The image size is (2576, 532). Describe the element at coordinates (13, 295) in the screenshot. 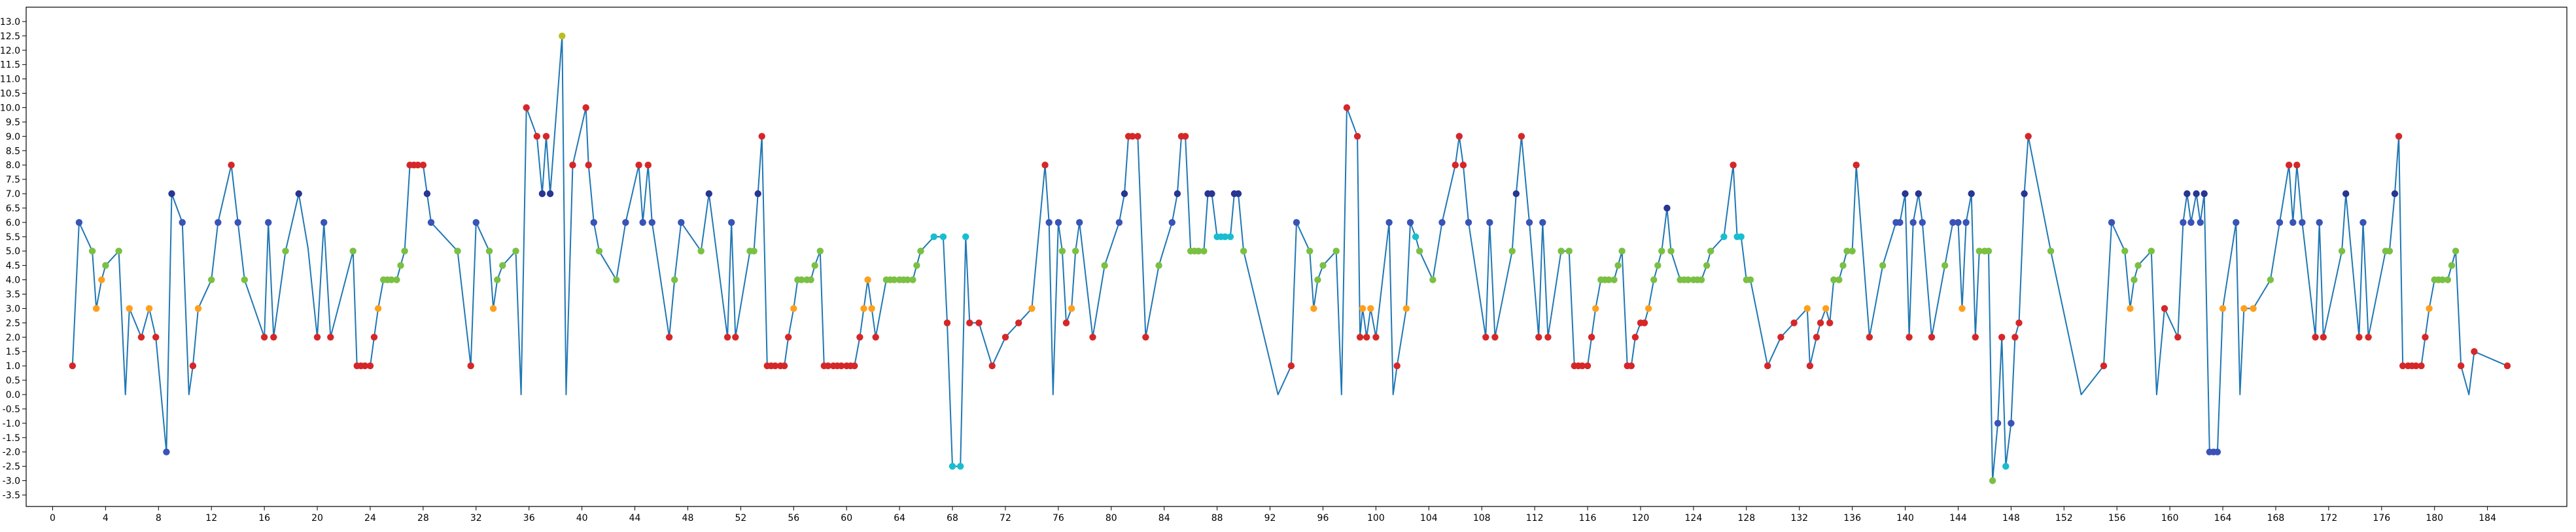

I see `y-tick-label: 3.5` at that location.